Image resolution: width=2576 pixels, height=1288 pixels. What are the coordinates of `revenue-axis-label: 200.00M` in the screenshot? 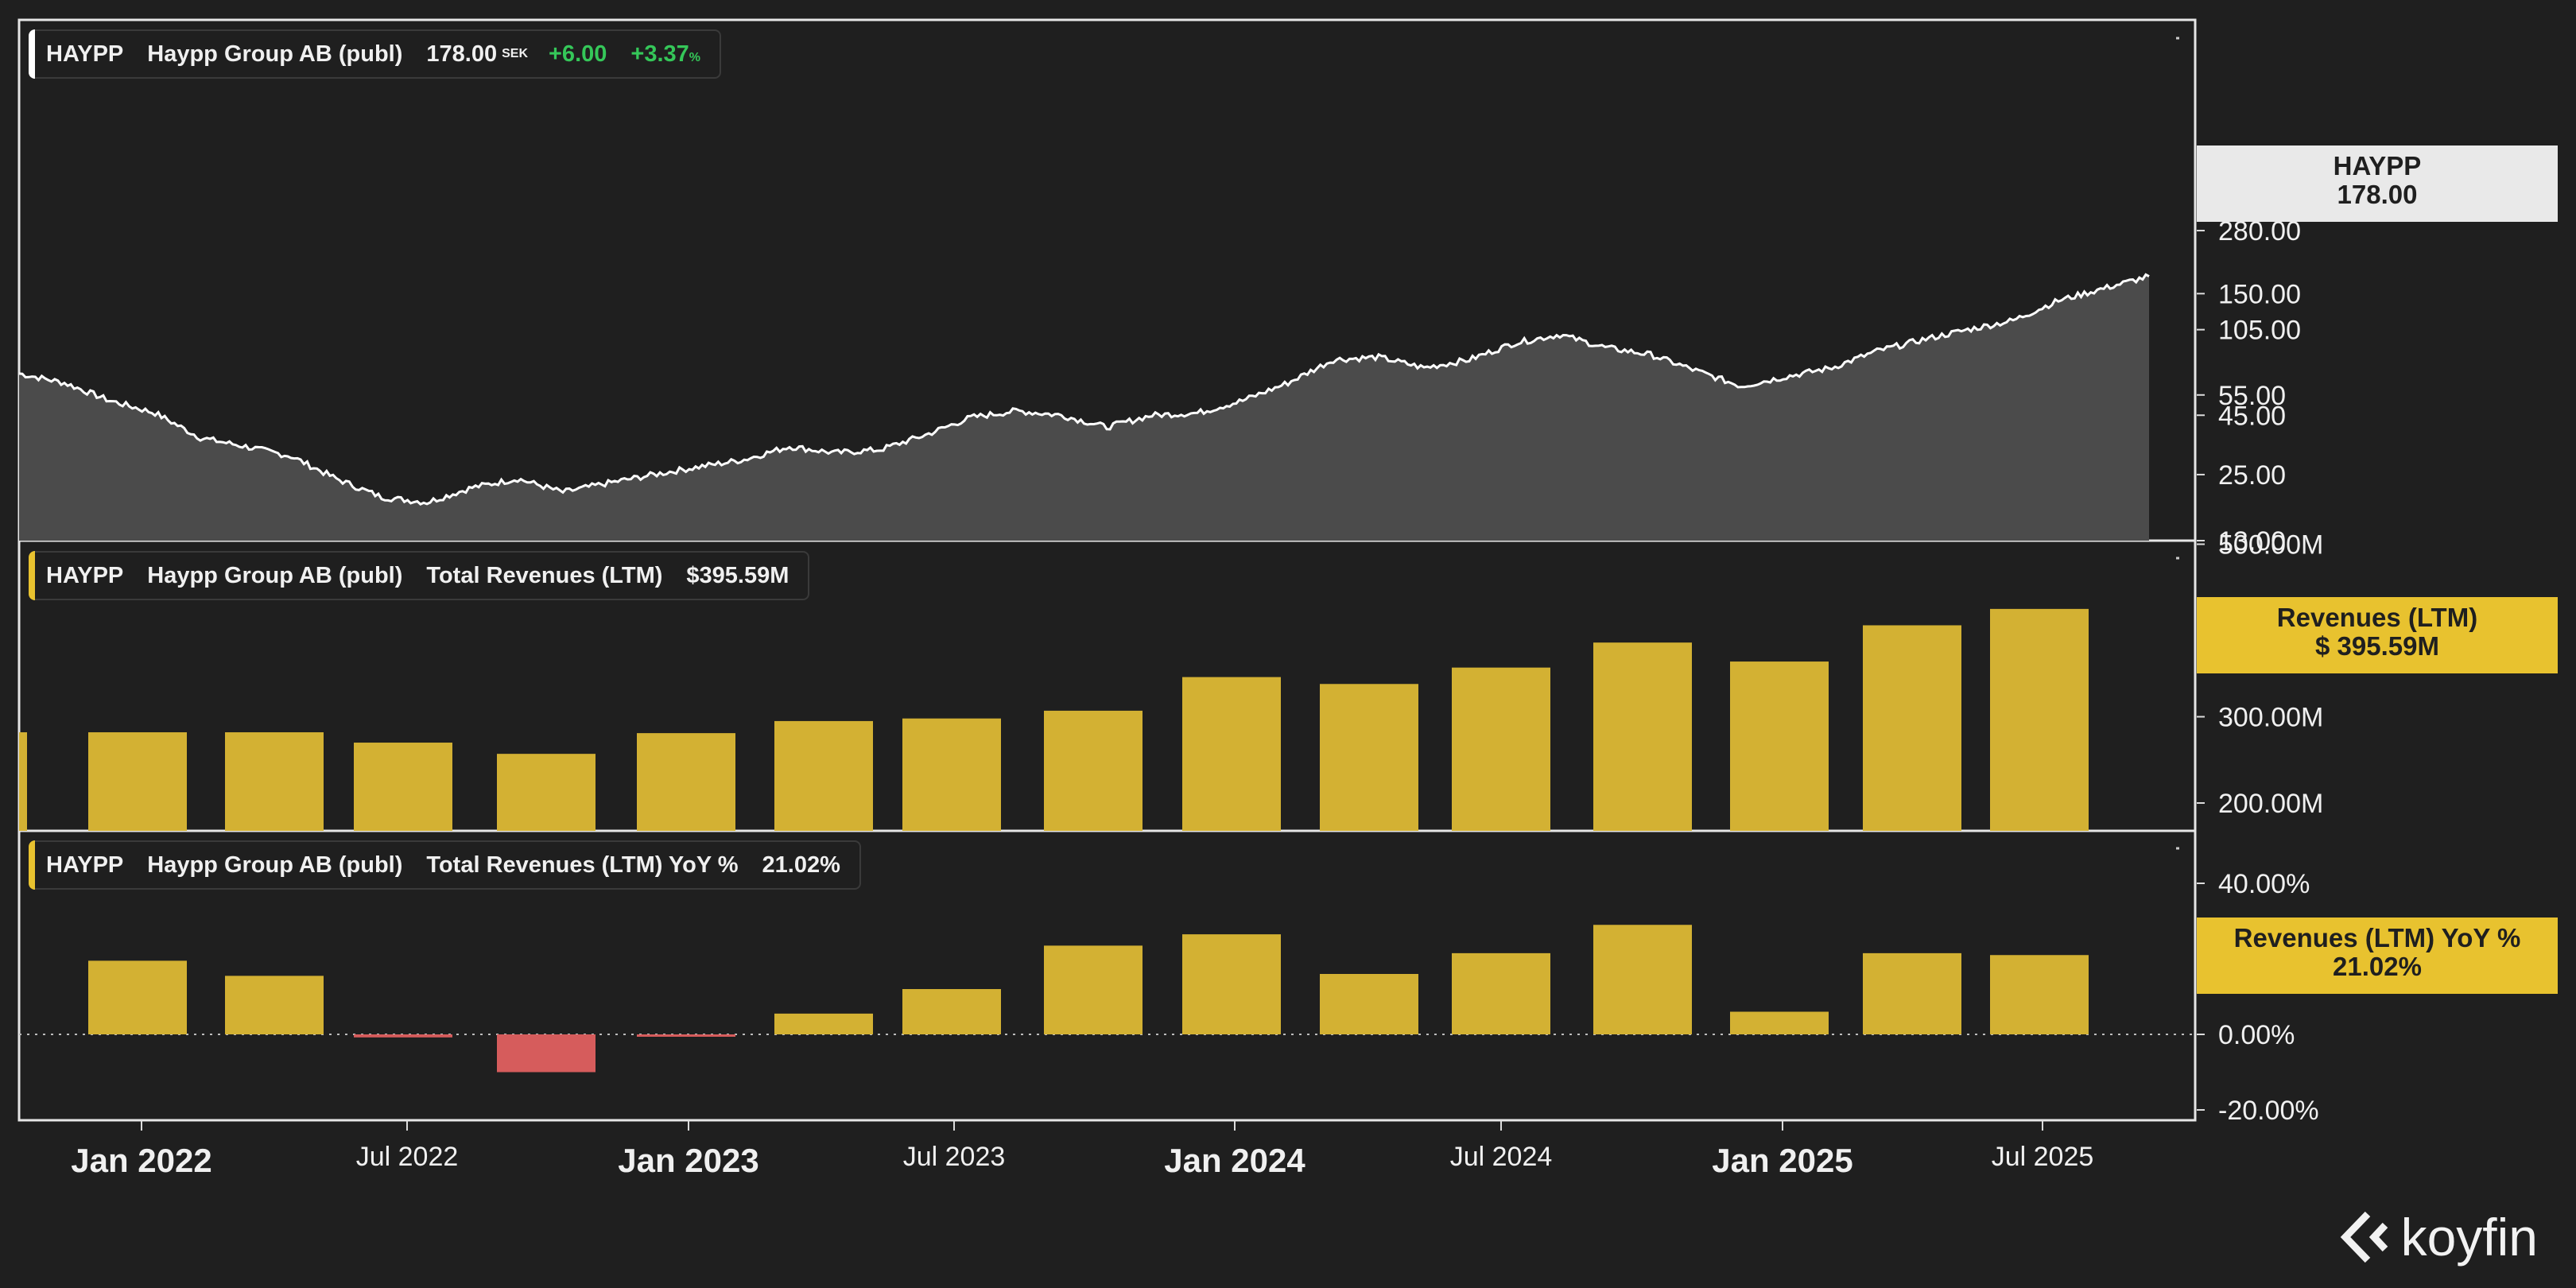 It's located at (2270, 804).